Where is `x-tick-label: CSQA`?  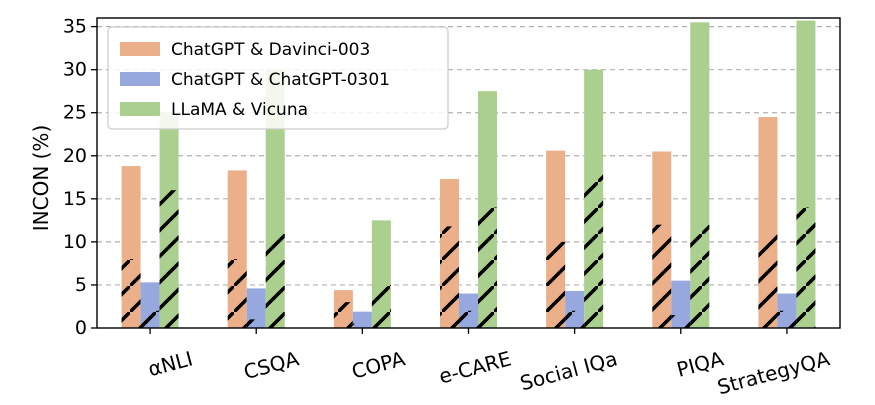
x-tick-label: CSQA is located at coordinates (271, 365).